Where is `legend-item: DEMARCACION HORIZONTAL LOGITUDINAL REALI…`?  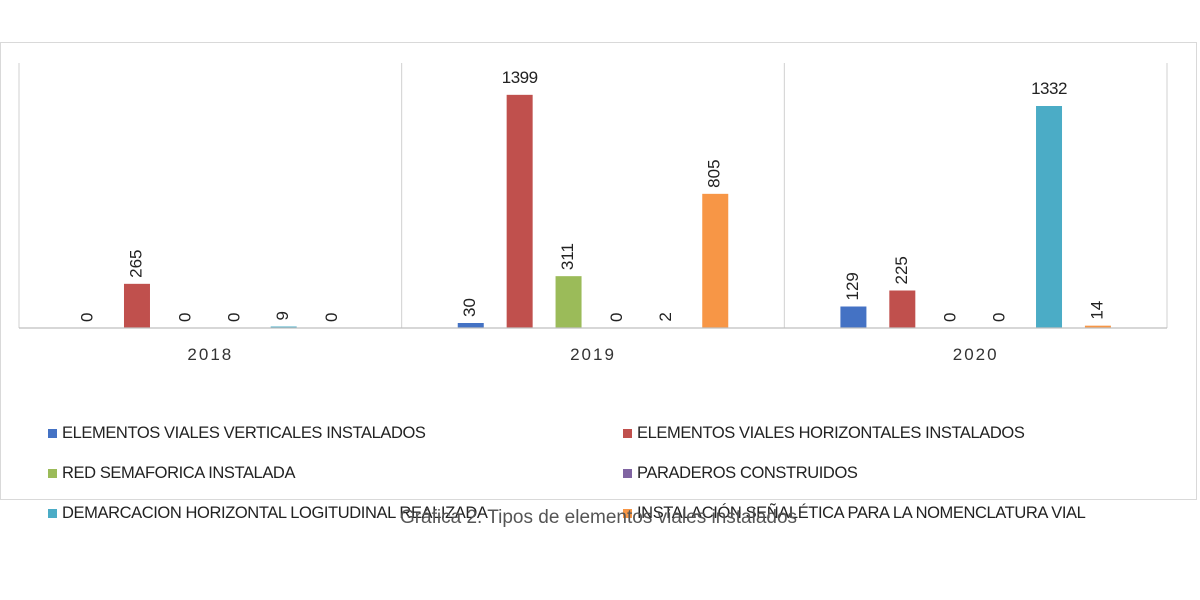 legend-item: DEMARCACION HORIZONTAL LOGITUDINAL REALI… is located at coordinates (268, 513).